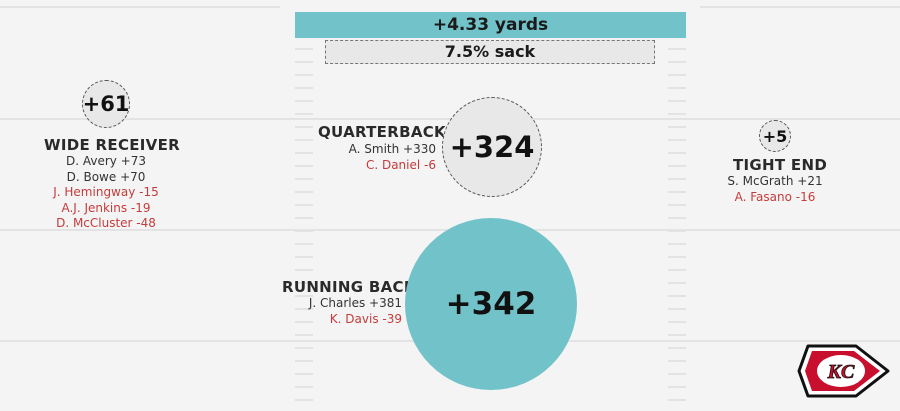 This screenshot has height=411, width=900. I want to click on player-stat: A. Fasano -16, so click(775, 196).